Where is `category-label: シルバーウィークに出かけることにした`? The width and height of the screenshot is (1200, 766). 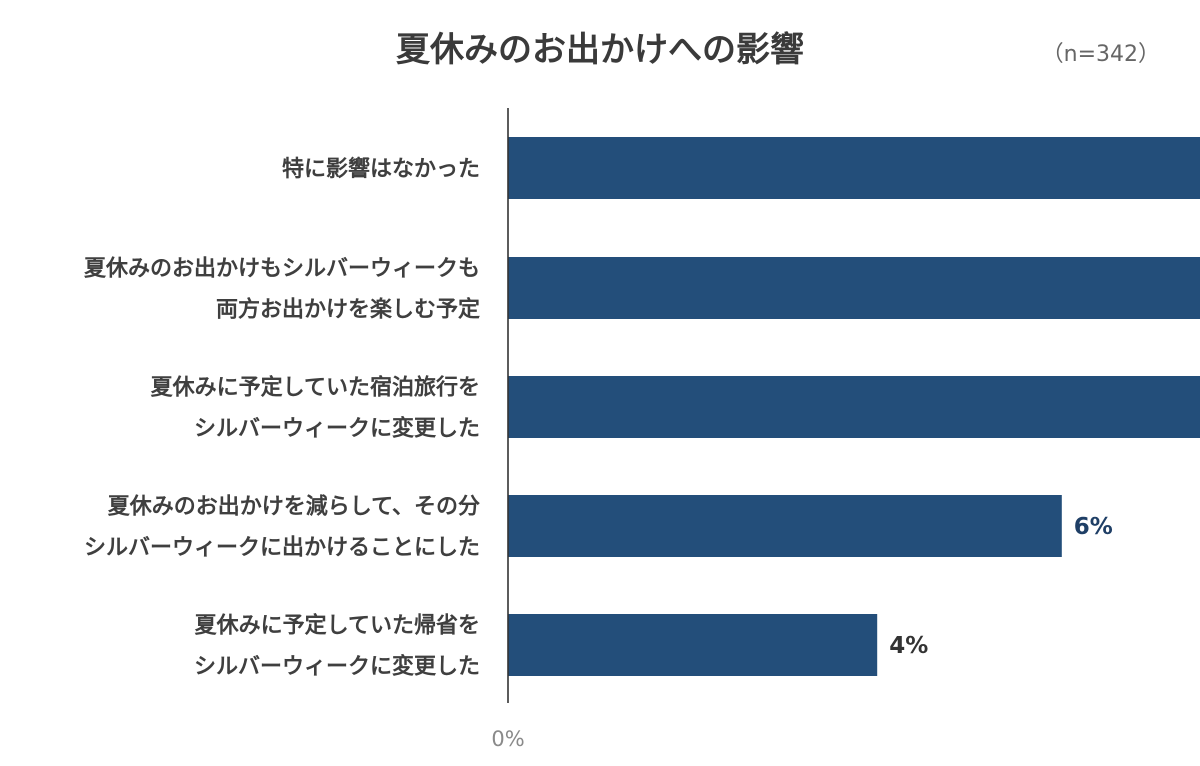 category-label: シルバーウィークに出かけることにした is located at coordinates (282, 548).